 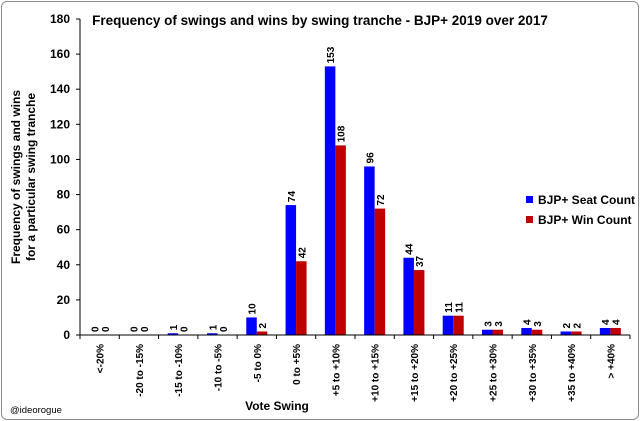 I want to click on data-label: 96, so click(x=370, y=158).